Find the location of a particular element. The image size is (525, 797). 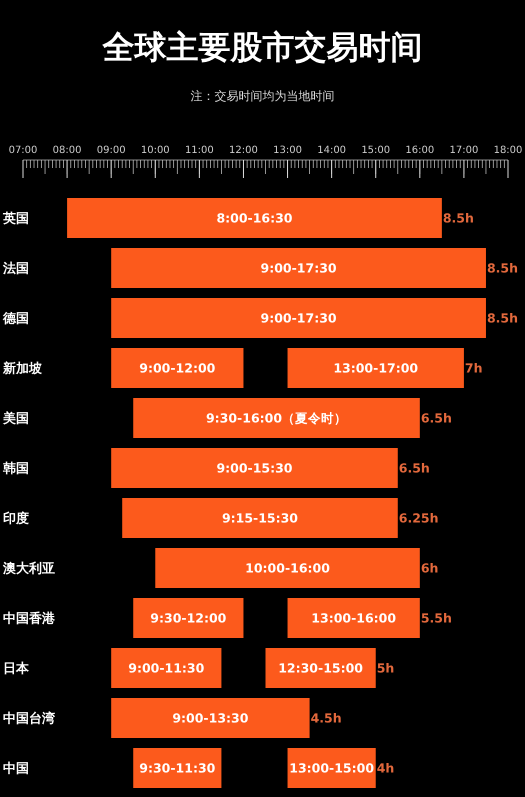

data-label: 13:00-16:00 is located at coordinates (353, 618).